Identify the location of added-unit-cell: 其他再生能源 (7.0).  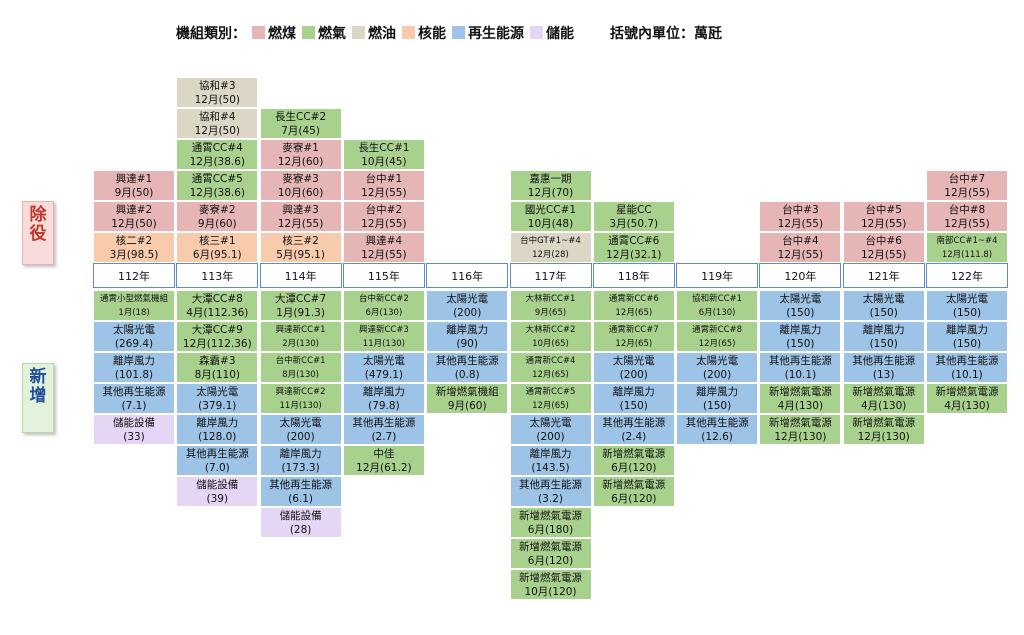
(217, 460).